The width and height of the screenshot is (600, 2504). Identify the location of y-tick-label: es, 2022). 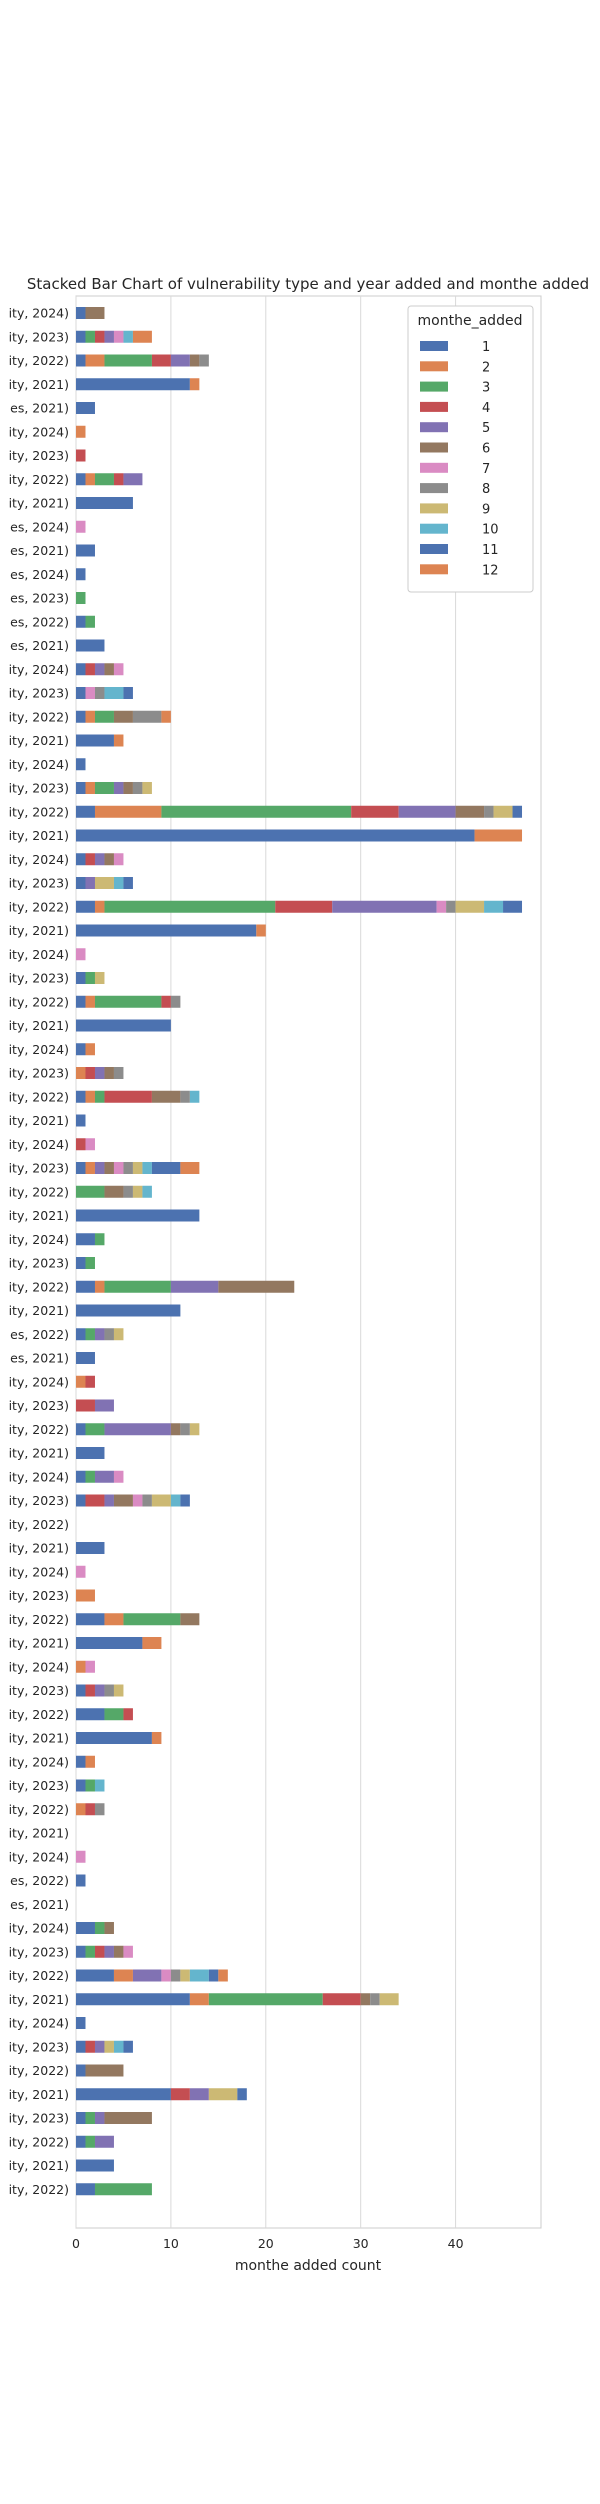
(39, 621).